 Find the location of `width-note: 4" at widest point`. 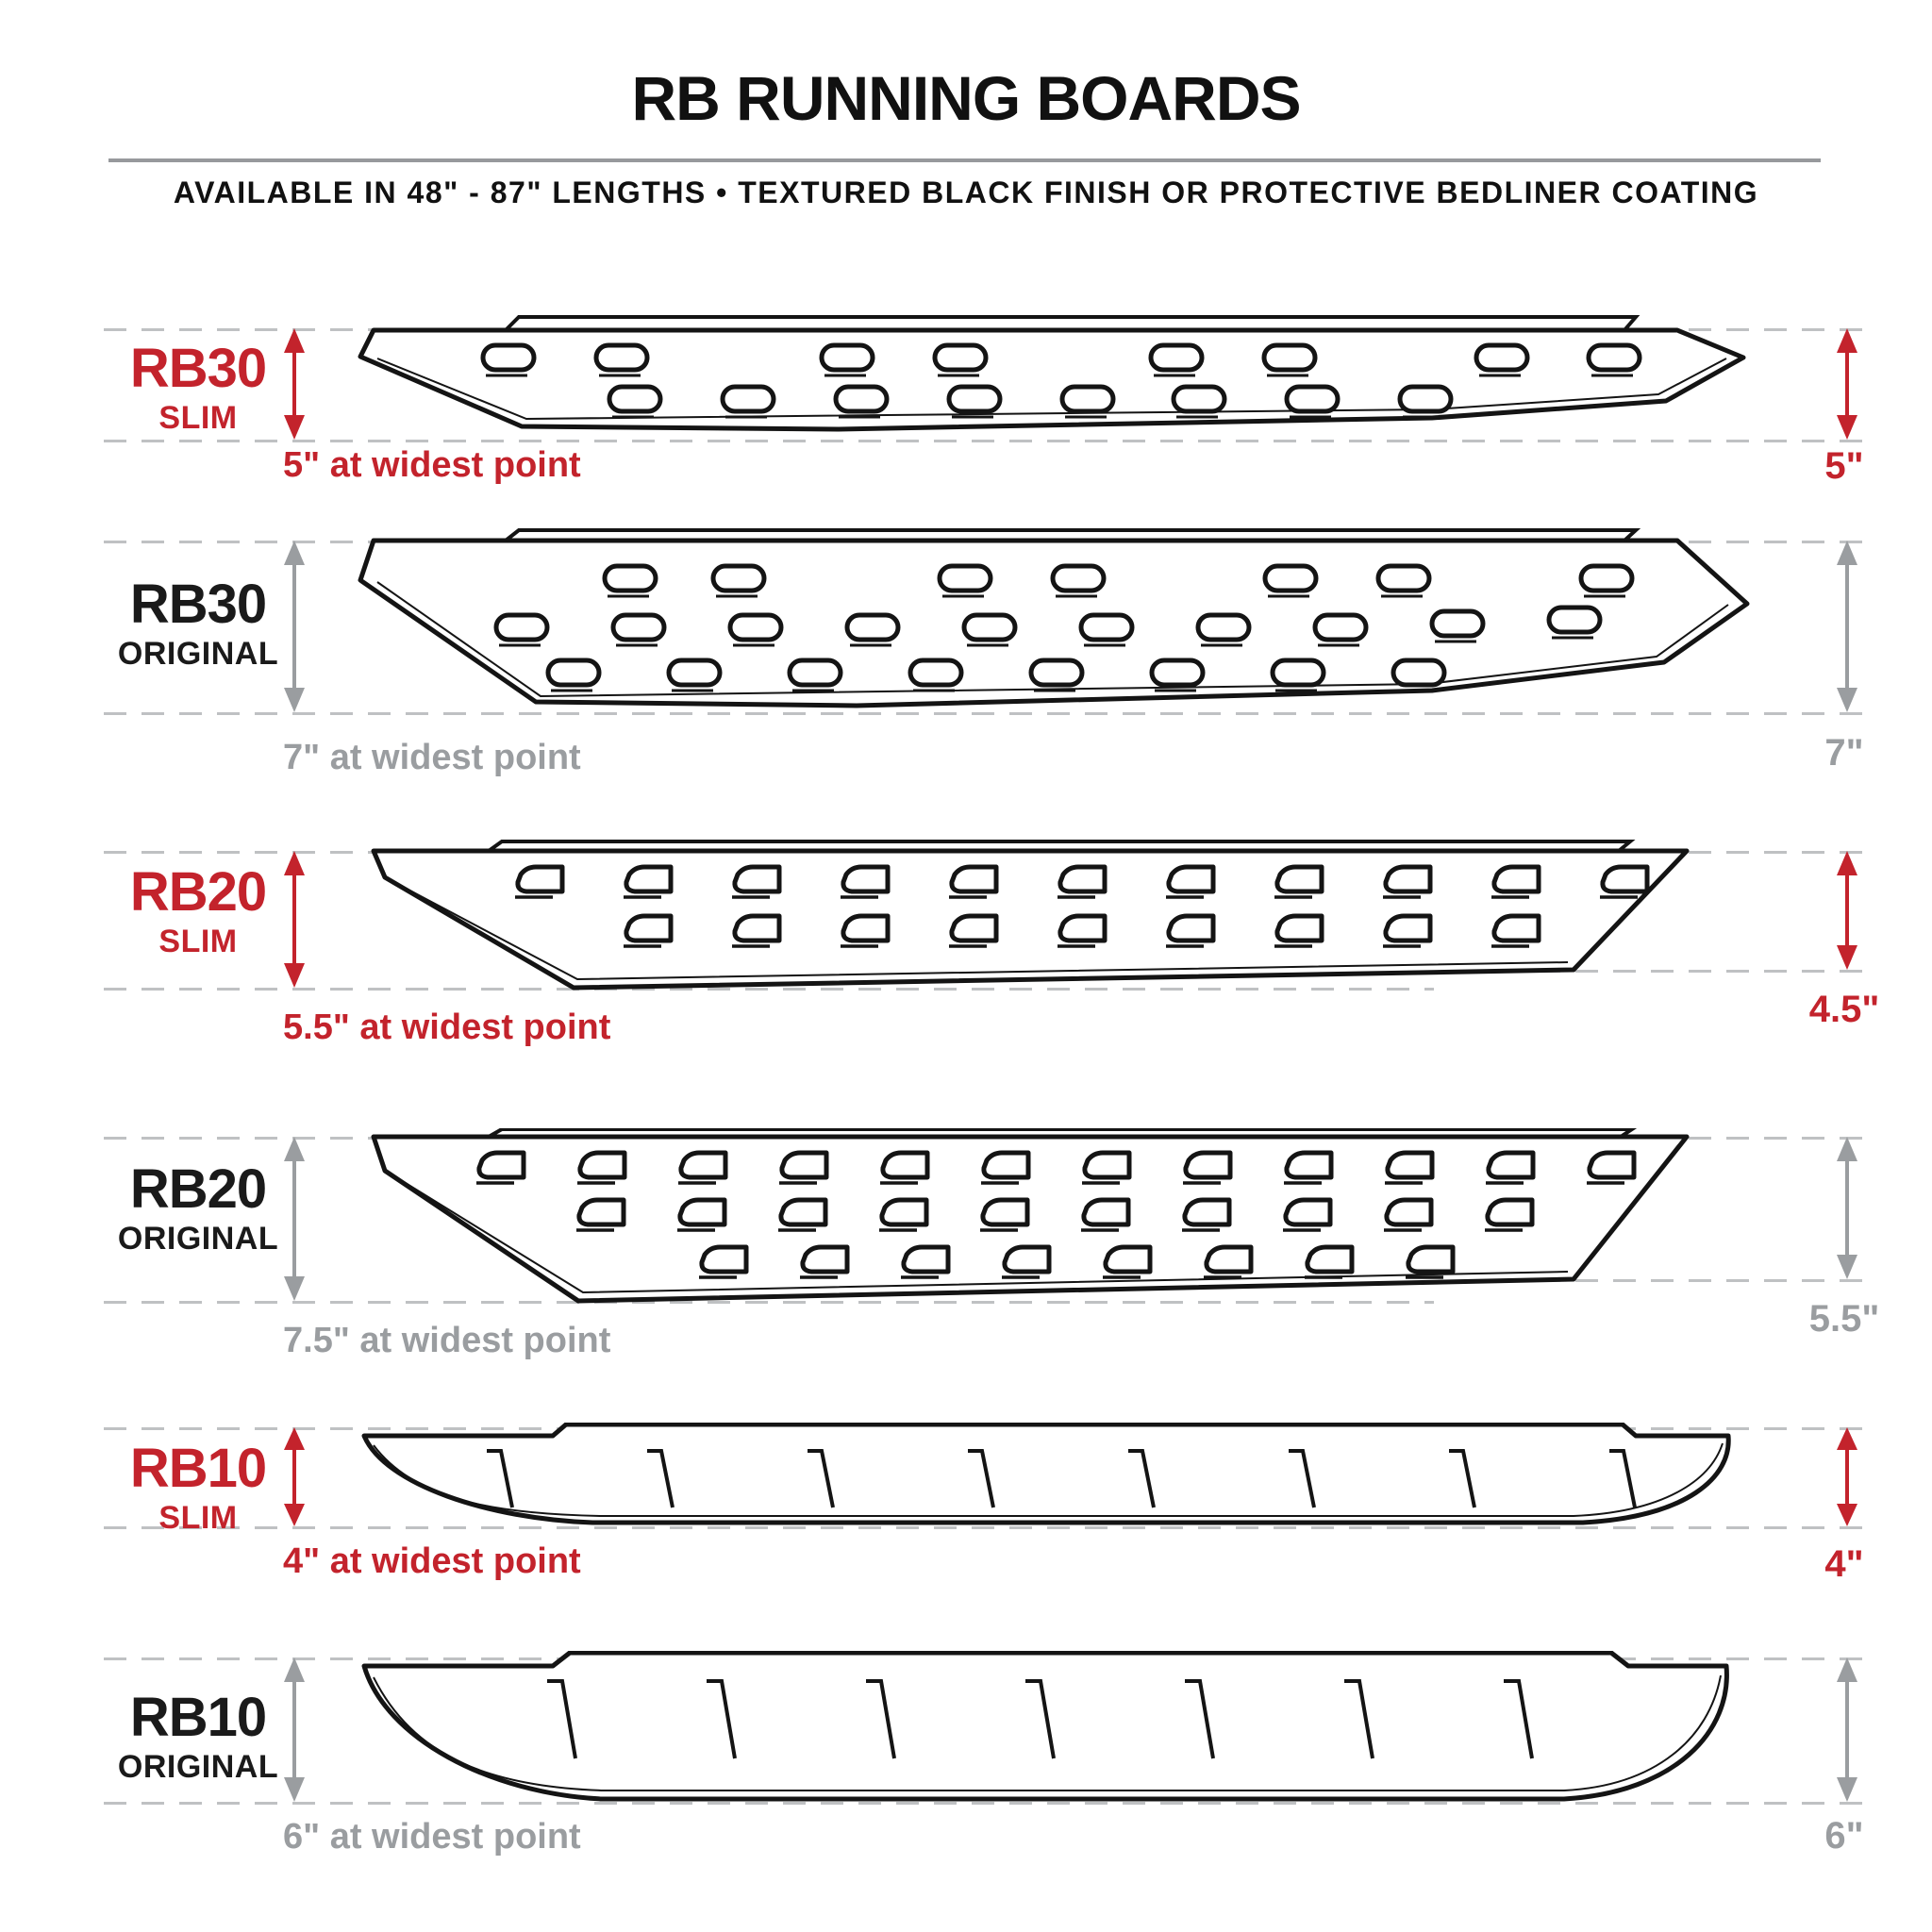

width-note: 4" at widest point is located at coordinates (432, 1561).